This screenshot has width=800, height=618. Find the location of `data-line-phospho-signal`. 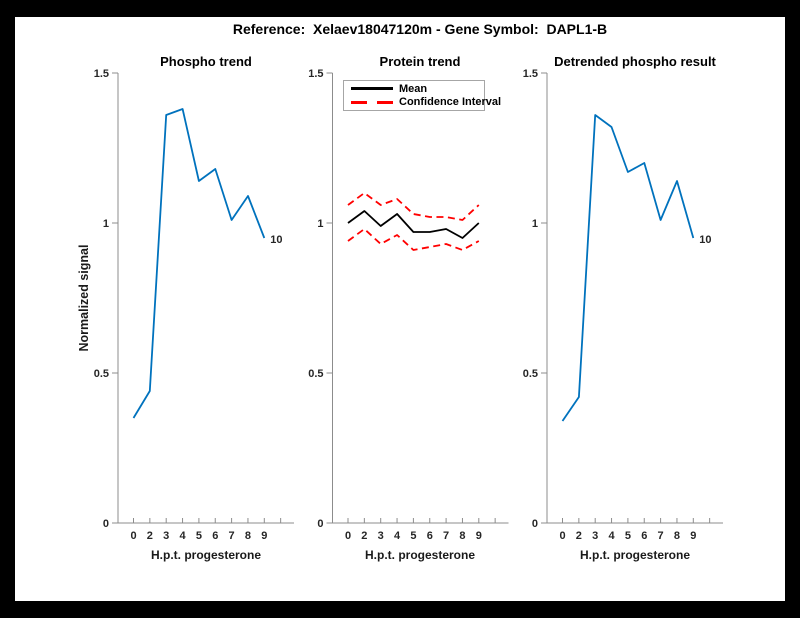

data-line-phospho-signal is located at coordinates (199, 263).